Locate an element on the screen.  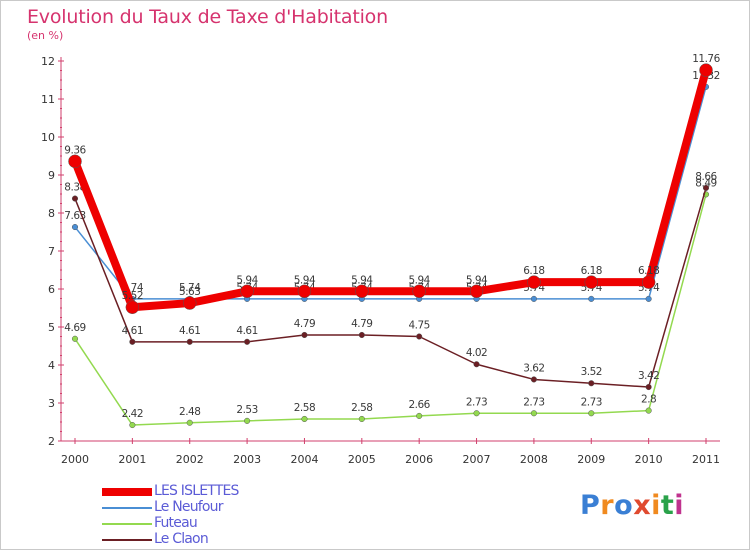
x-tick-label: 2004 is located at coordinates (304, 459).